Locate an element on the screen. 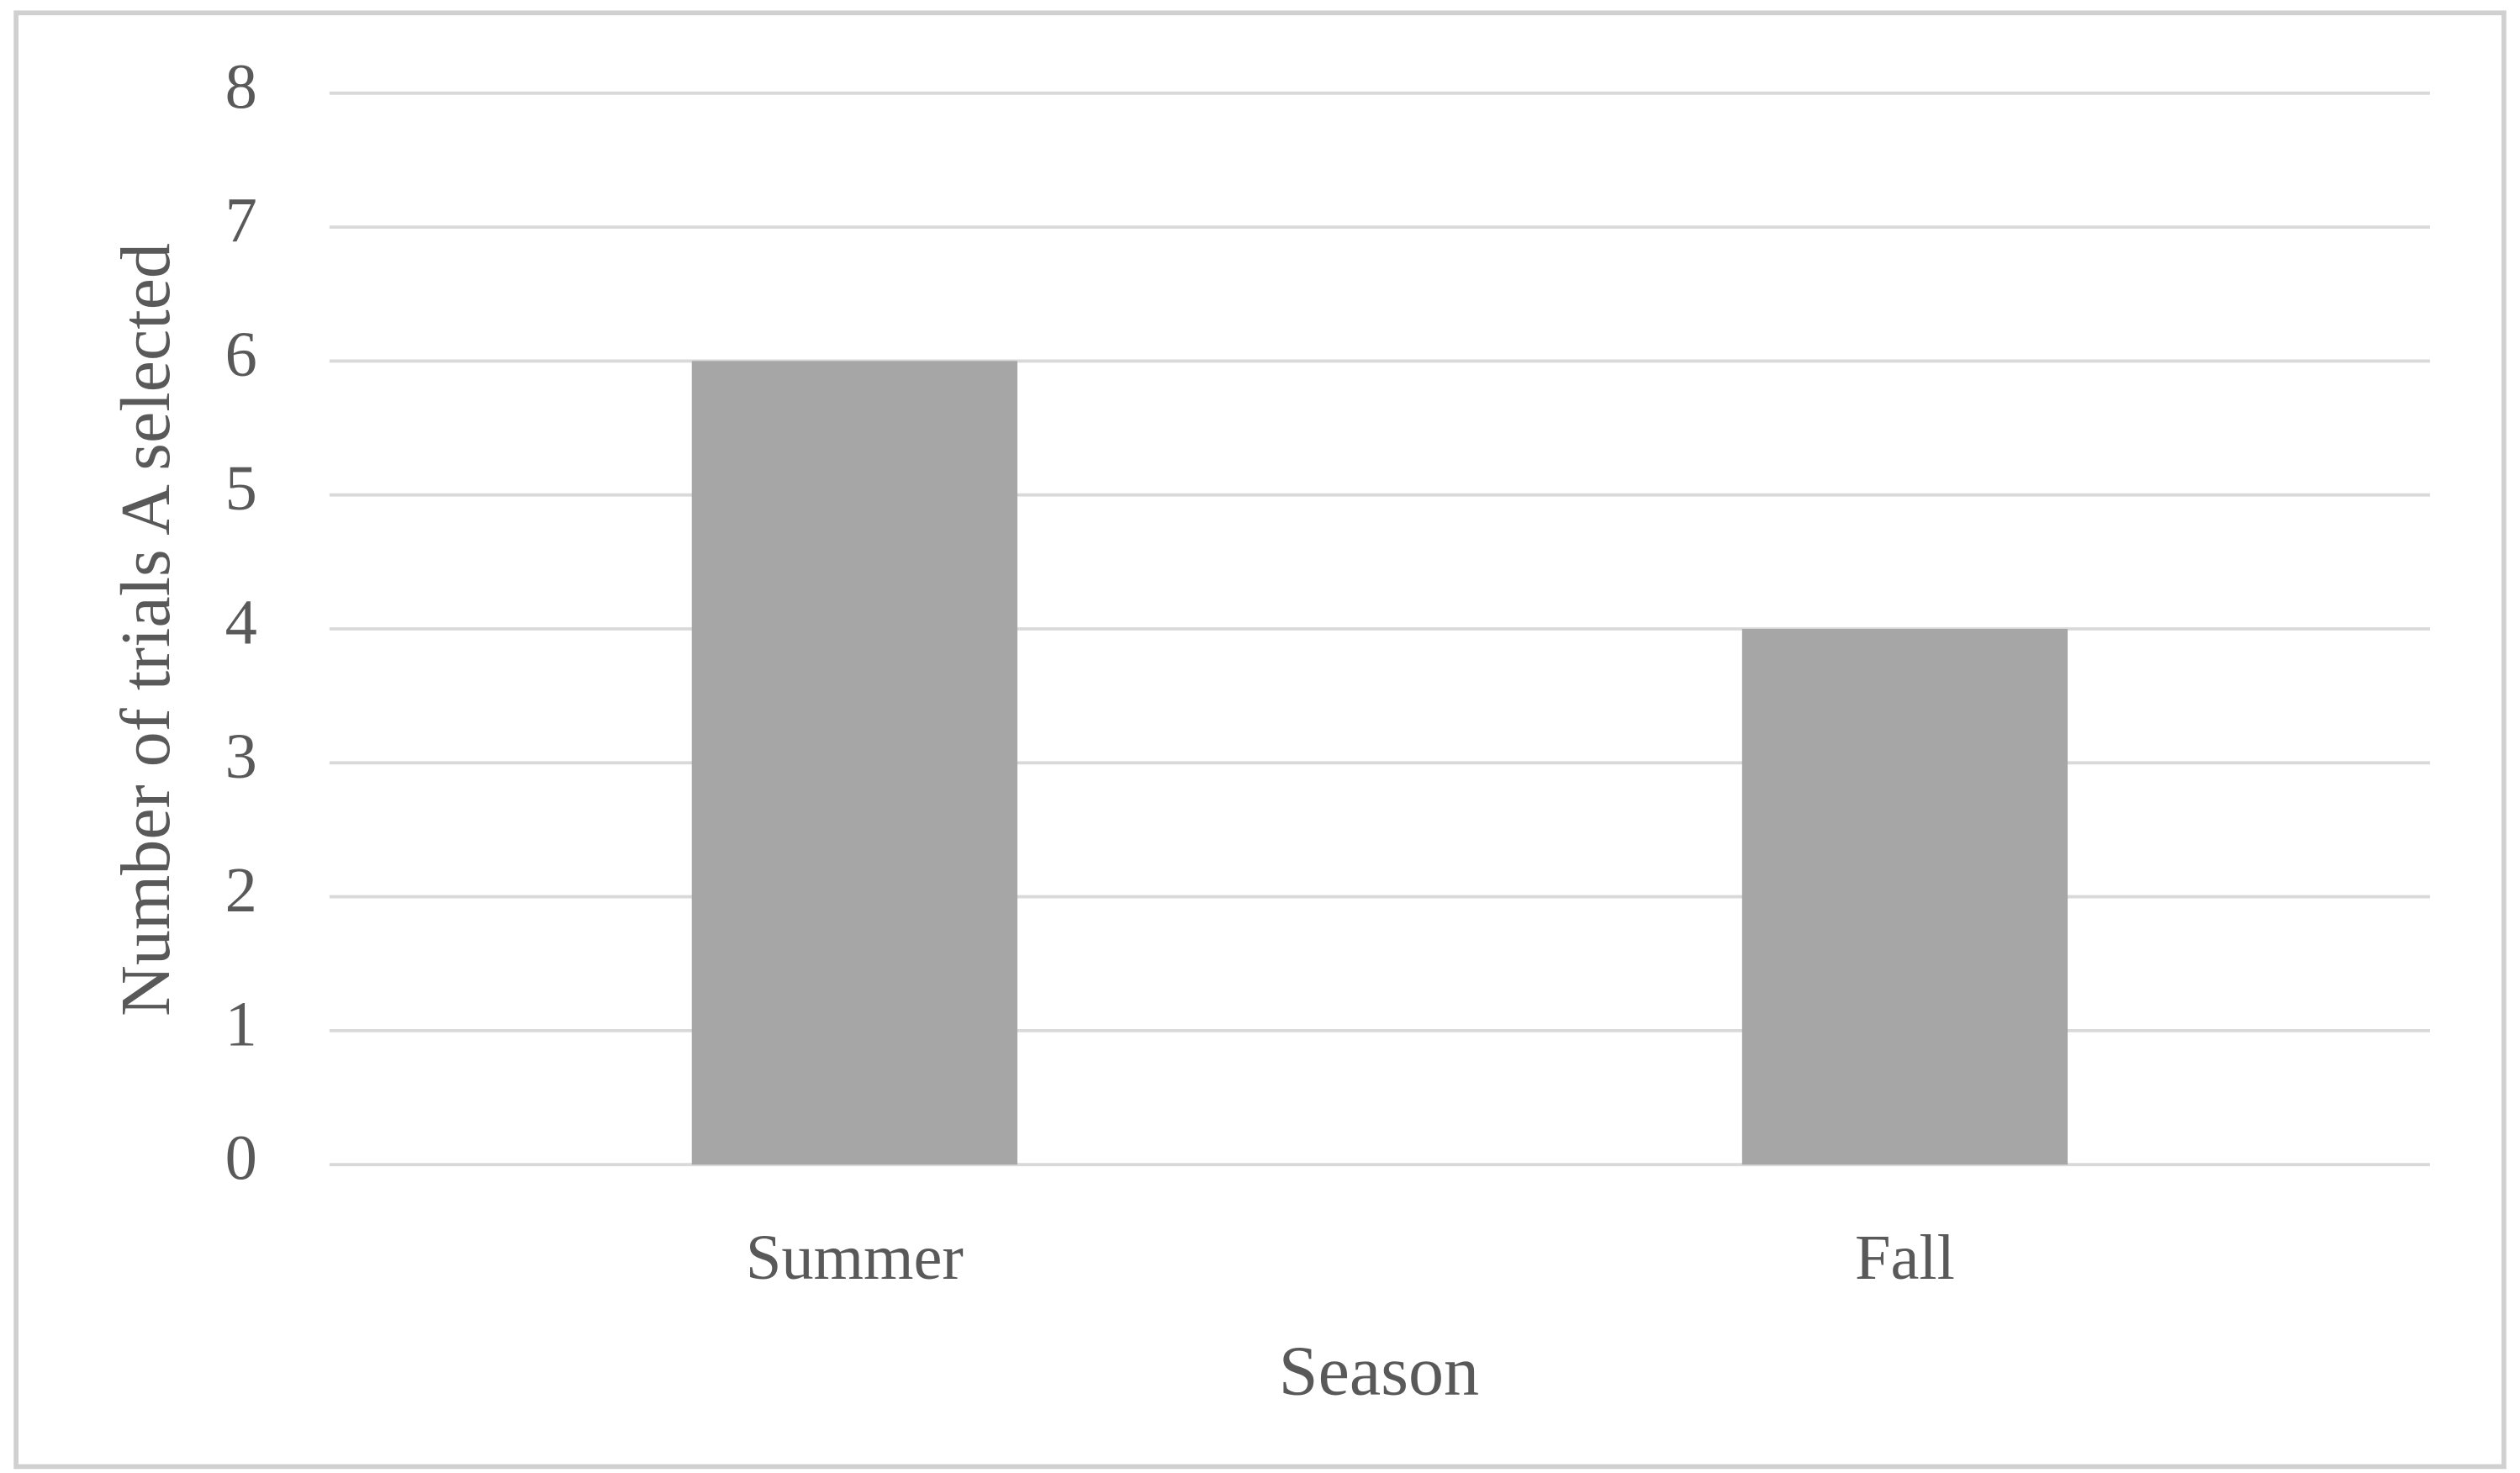 The height and width of the screenshot is (1473, 2520). y-tick-label: 7 is located at coordinates (241, 220).